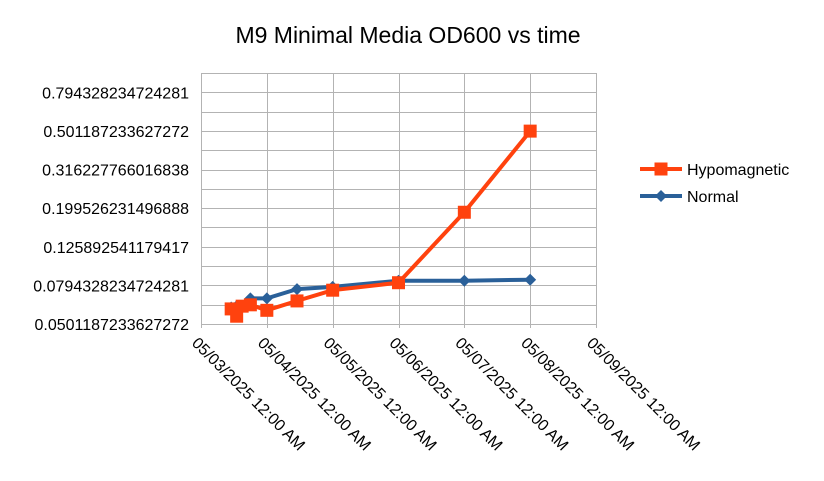  What do you see at coordinates (248, 395) in the screenshot?
I see `x-tick-label: 05/03/2025 12:00 AM` at bounding box center [248, 395].